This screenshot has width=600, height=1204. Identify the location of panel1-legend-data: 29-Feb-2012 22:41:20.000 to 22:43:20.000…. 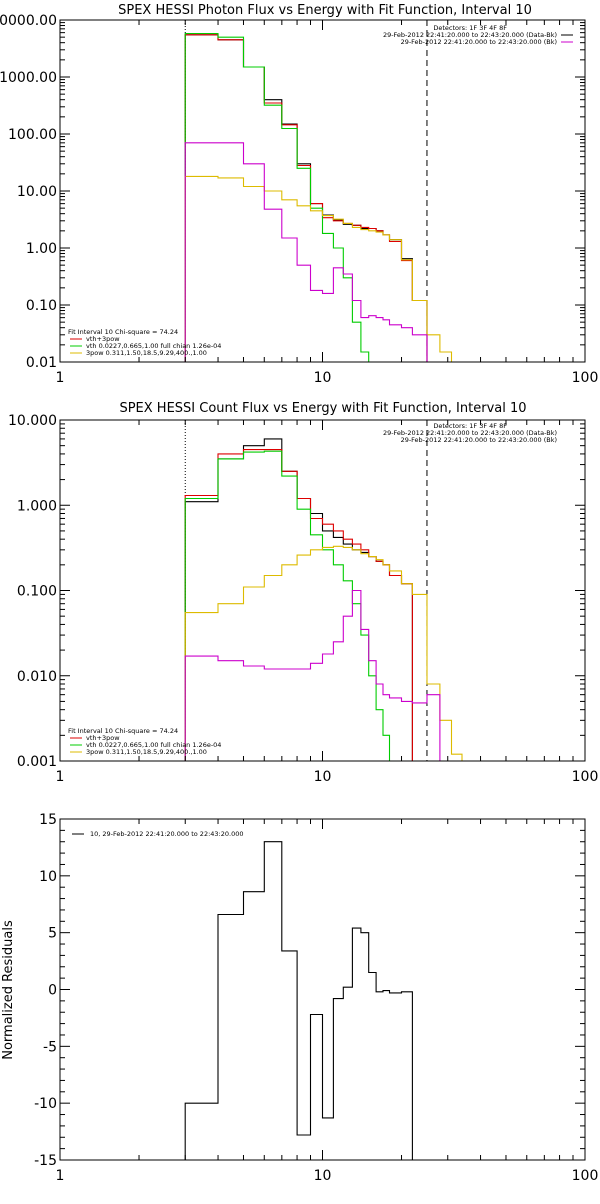
(470, 35).